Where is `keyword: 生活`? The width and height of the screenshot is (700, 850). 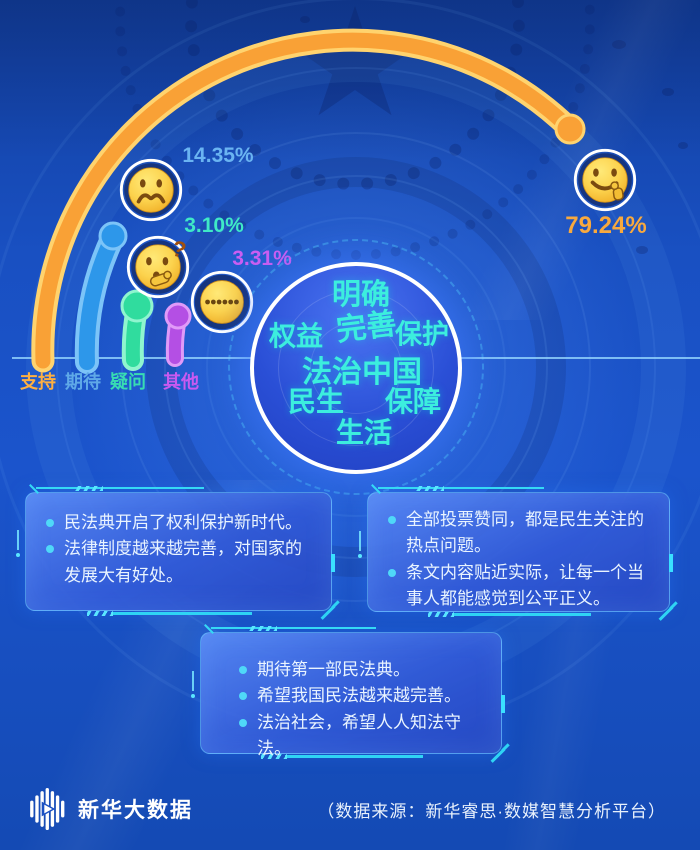
keyword: 生活 is located at coordinates (364, 432).